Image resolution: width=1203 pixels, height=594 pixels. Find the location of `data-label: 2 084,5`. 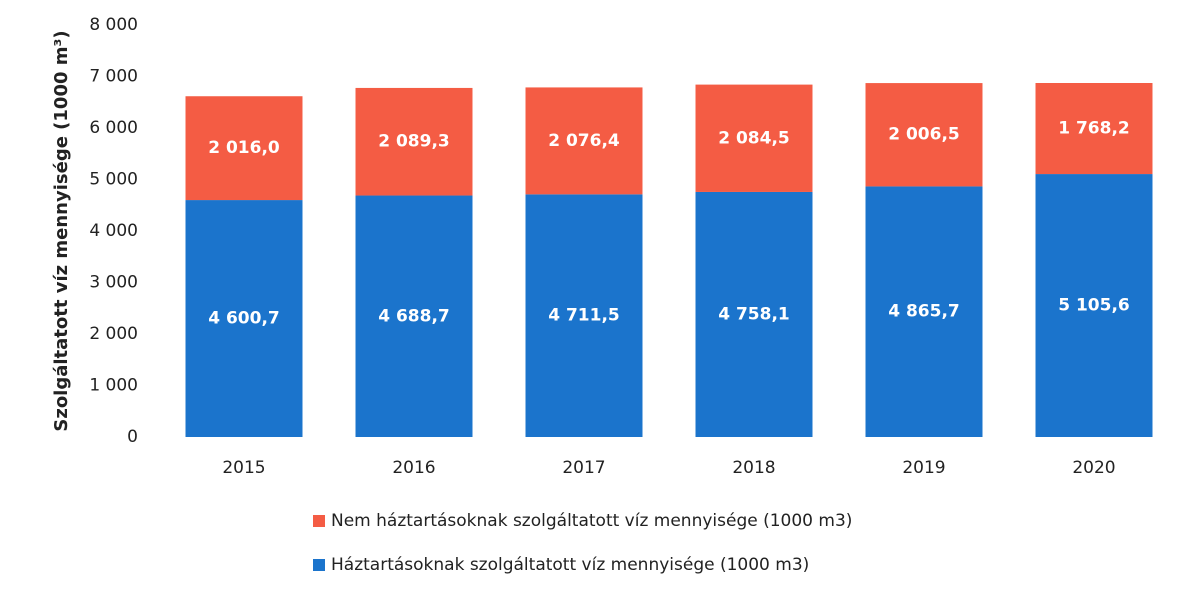

data-label: 2 084,5 is located at coordinates (754, 138).